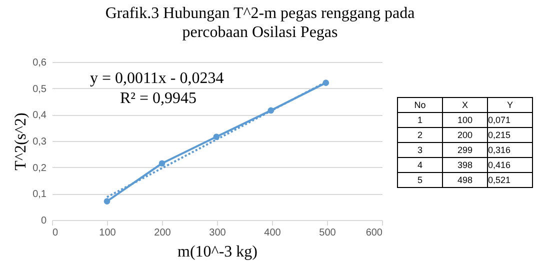 This screenshot has height=264, width=553. Describe the element at coordinates (510, 165) in the screenshot. I see `text: 0,416` at that location.